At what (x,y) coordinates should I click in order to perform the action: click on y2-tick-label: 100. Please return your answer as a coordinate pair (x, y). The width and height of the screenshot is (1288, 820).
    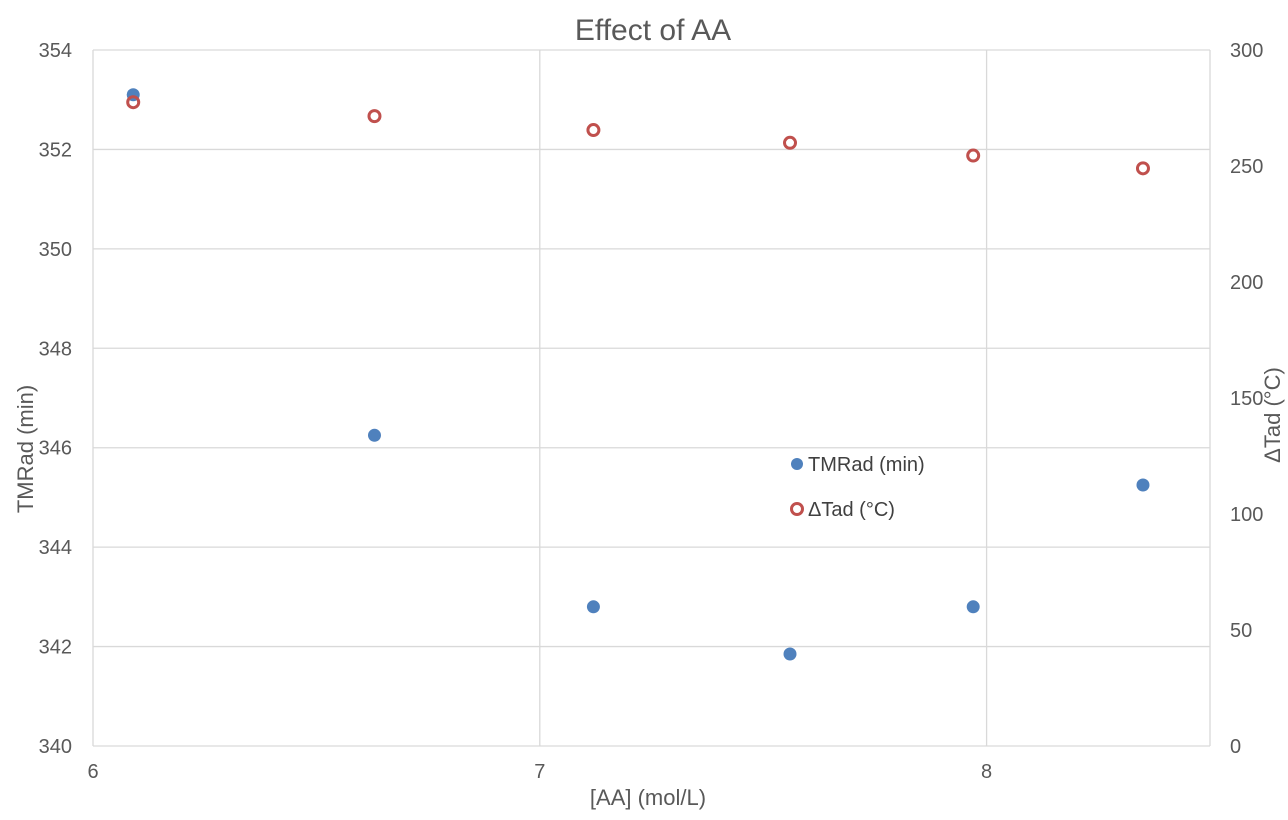
    Looking at the image, I should click on (1246, 515).